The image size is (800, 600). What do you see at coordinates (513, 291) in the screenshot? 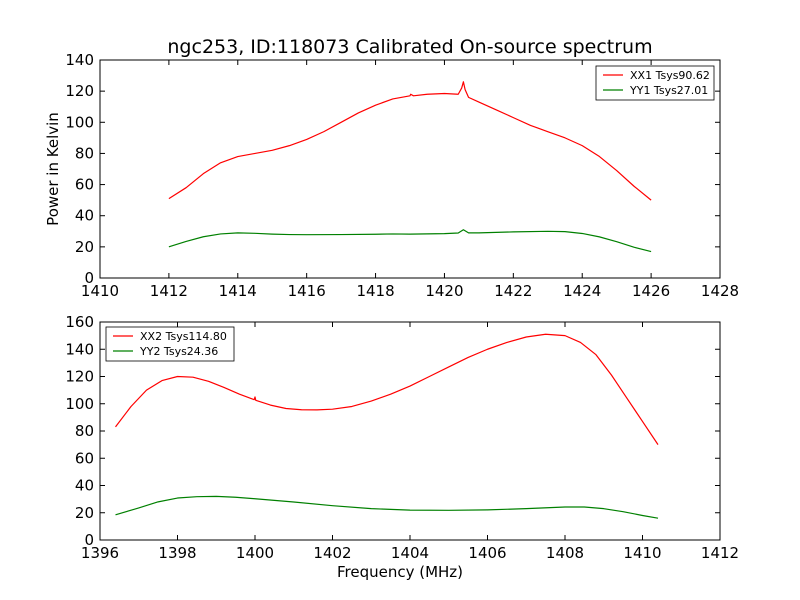
I see `x-tick-label: 1422` at bounding box center [513, 291].